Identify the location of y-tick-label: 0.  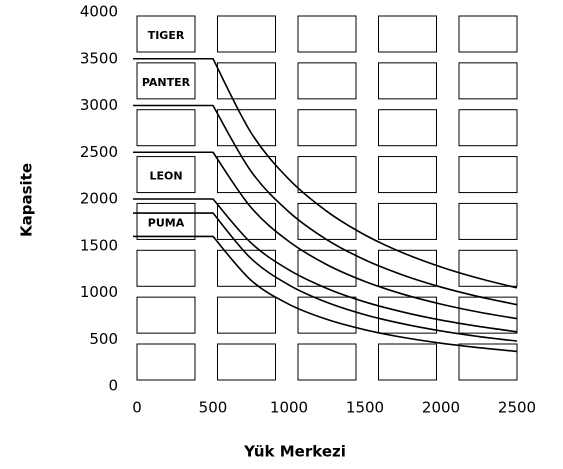
(113, 386).